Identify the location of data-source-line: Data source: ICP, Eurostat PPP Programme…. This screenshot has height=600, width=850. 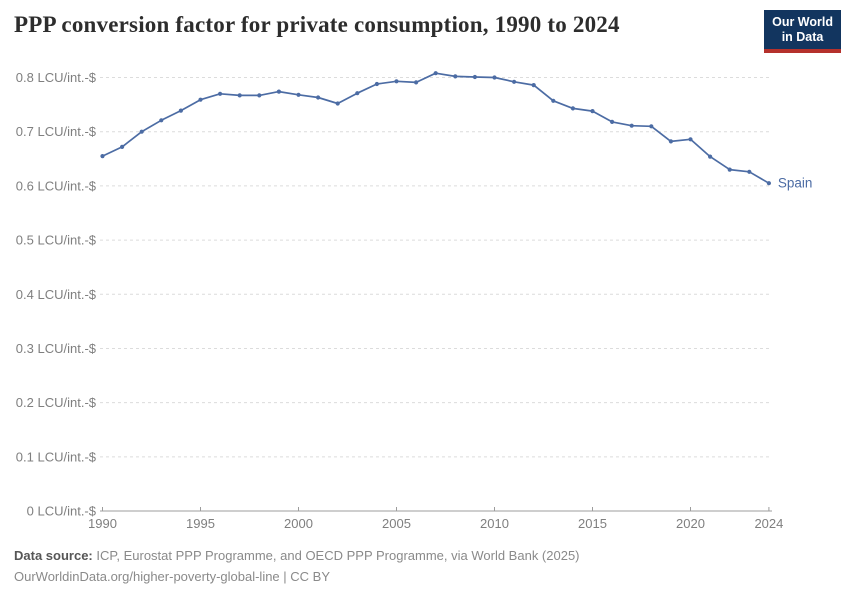
(297, 555).